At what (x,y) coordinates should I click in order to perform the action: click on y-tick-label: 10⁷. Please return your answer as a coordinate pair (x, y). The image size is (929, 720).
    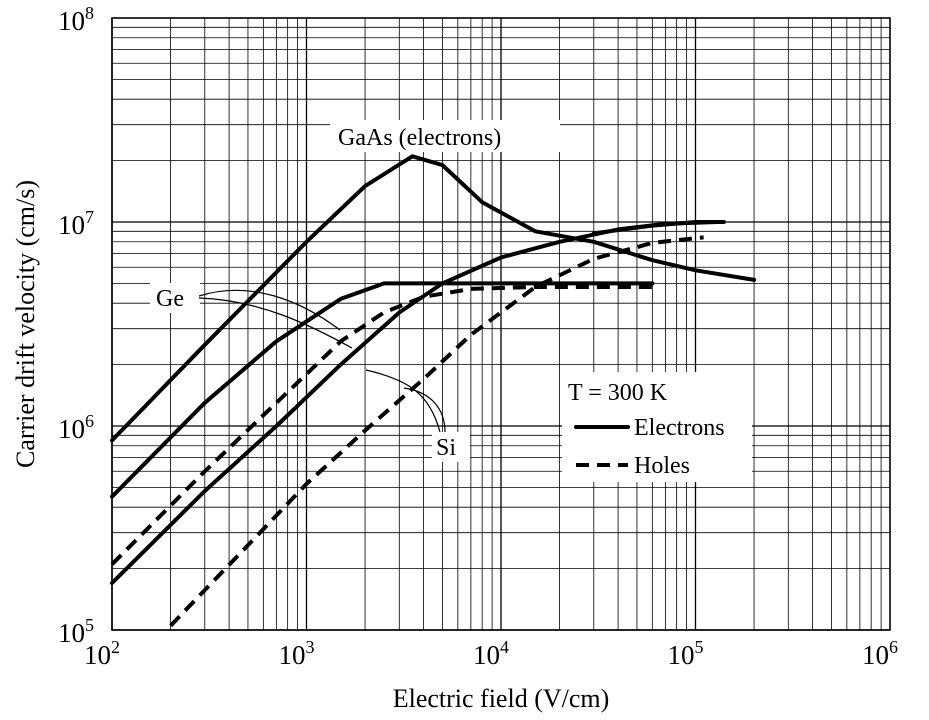
    Looking at the image, I should click on (76, 223).